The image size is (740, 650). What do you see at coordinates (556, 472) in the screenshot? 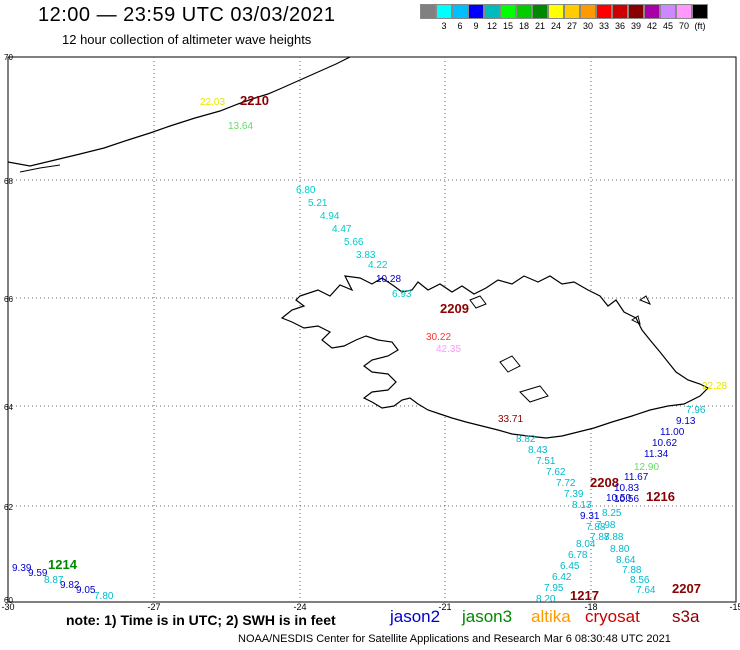
I see `wave-height-label: 7.62` at bounding box center [556, 472].